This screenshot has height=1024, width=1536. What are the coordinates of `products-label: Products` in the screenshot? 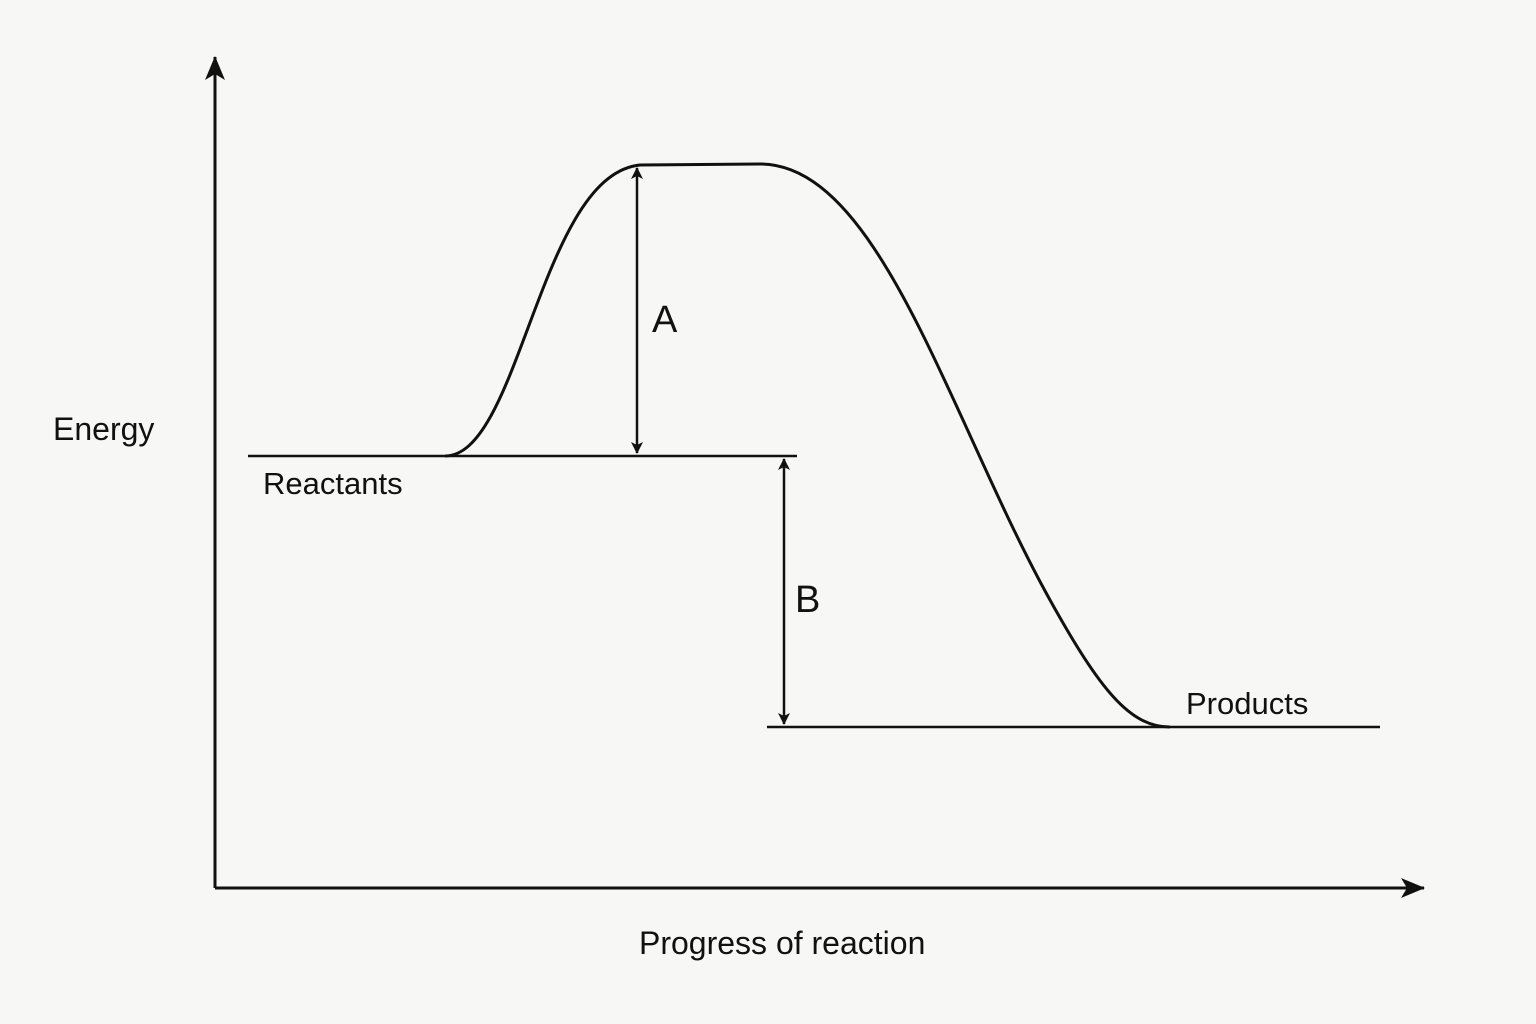 It's located at (1247, 703).